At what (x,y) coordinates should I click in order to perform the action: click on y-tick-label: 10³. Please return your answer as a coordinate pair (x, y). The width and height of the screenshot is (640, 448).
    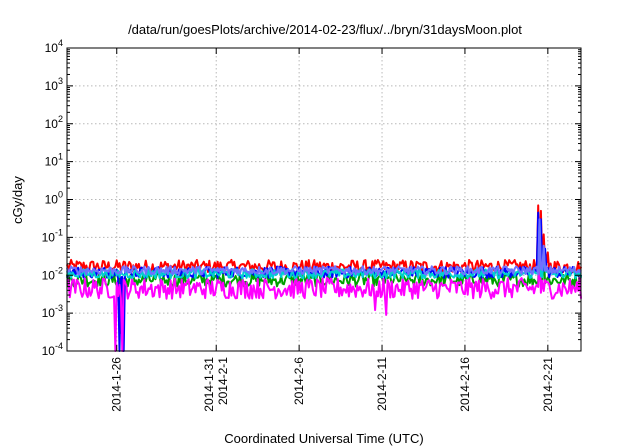
    Looking at the image, I should click on (54, 84).